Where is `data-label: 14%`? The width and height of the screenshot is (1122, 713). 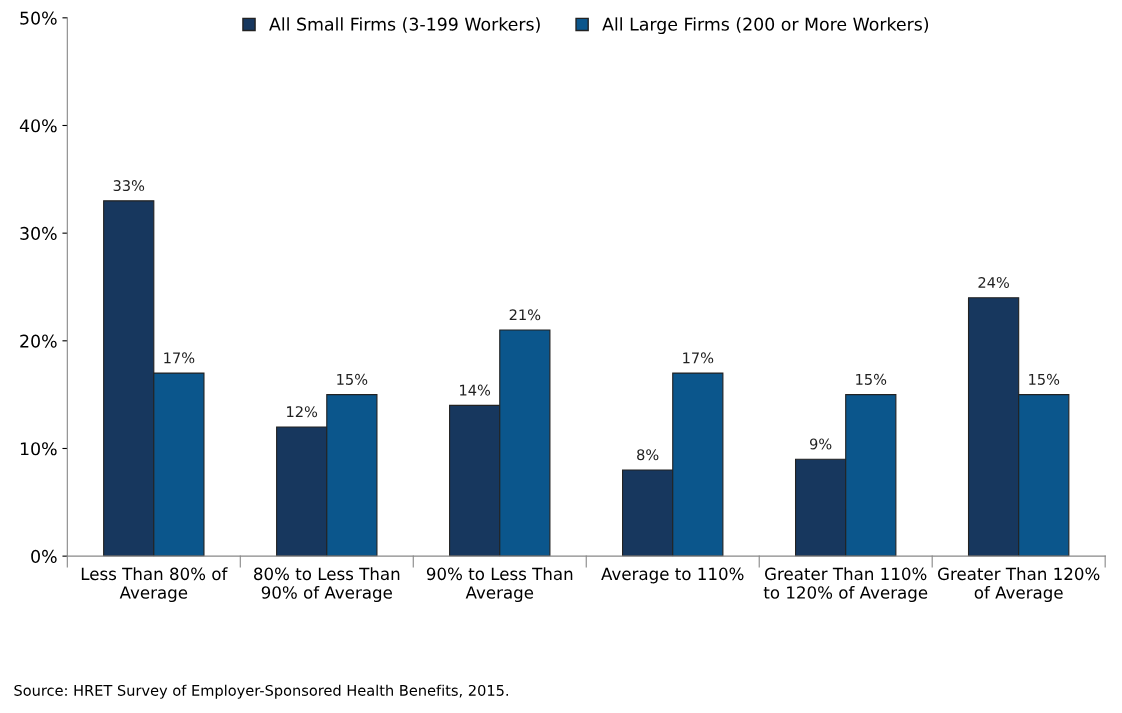
data-label: 14% is located at coordinates (475, 390).